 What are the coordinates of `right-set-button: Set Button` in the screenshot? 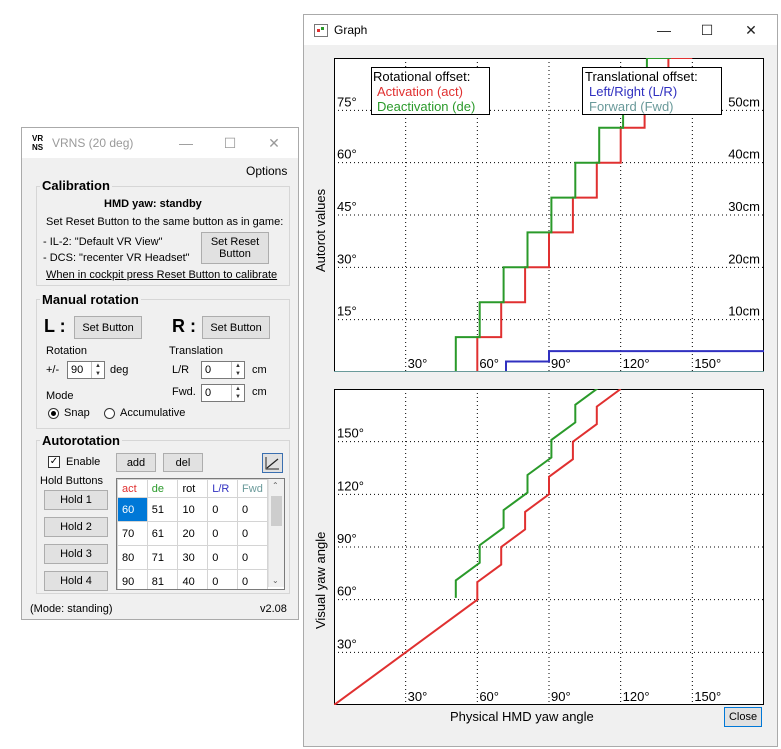 It's located at (236, 327).